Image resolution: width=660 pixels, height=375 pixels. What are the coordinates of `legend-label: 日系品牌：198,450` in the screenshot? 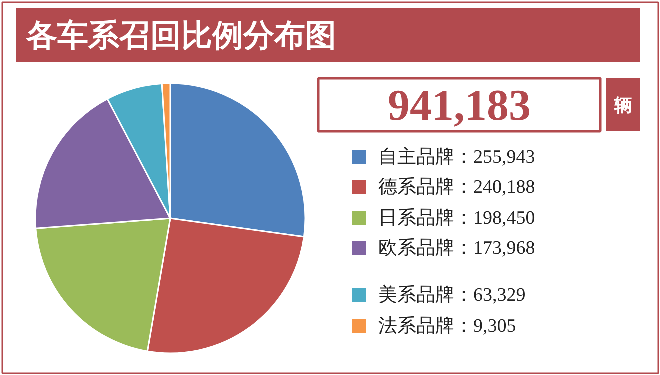 It's located at (457, 218).